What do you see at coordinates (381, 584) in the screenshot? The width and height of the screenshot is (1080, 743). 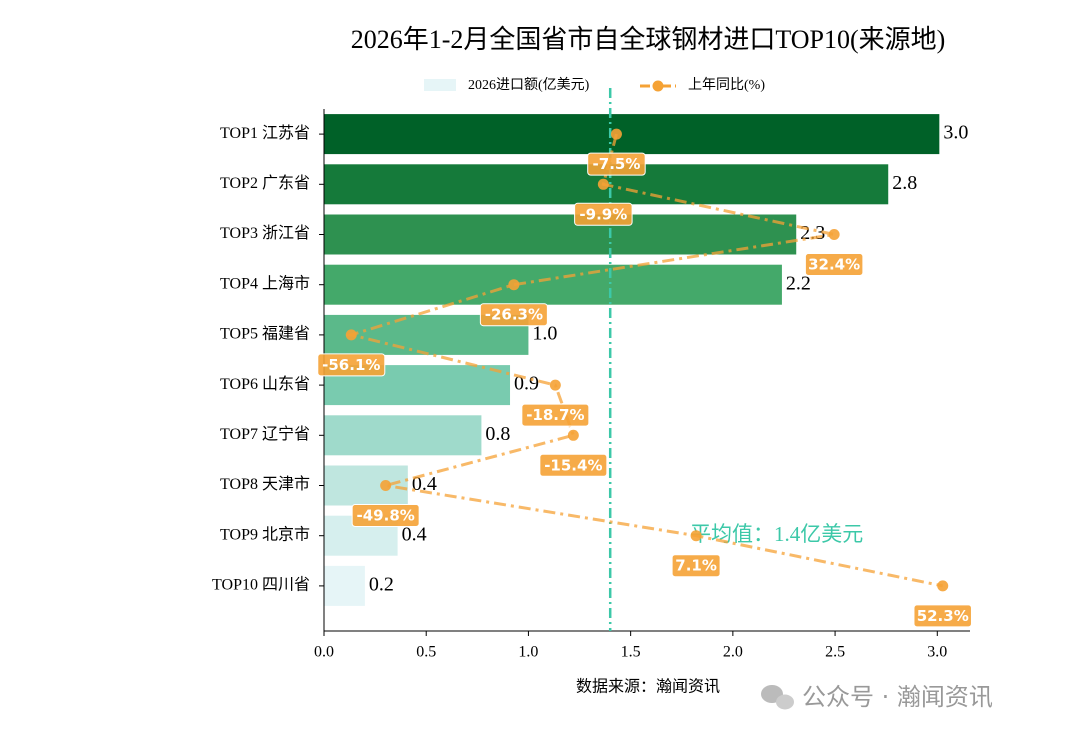 I see `bar-value-label: 0.2` at bounding box center [381, 584].